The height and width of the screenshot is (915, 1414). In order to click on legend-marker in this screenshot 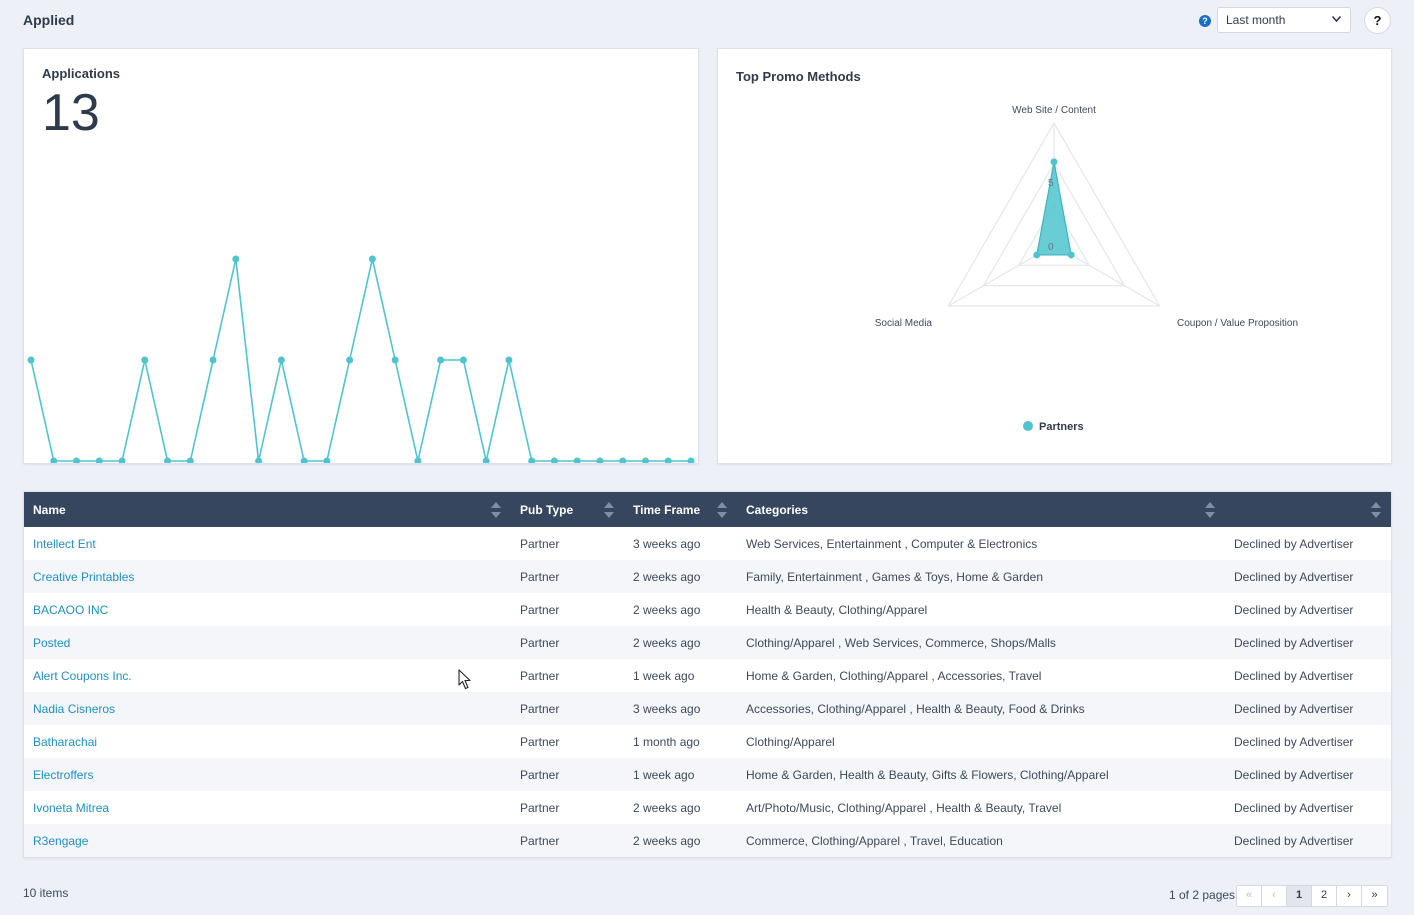, I will do `click(1028, 426)`.